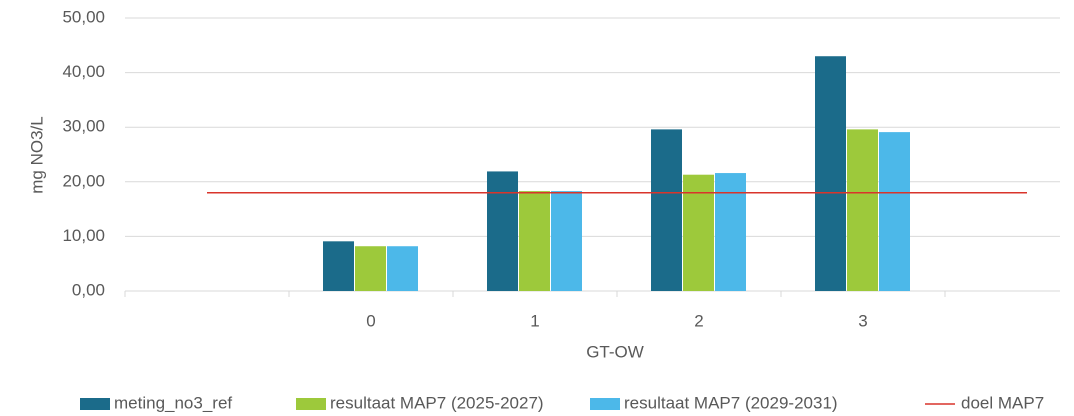 This screenshot has width=1074, height=416. I want to click on y-tick-label: 10,00, so click(83, 235).